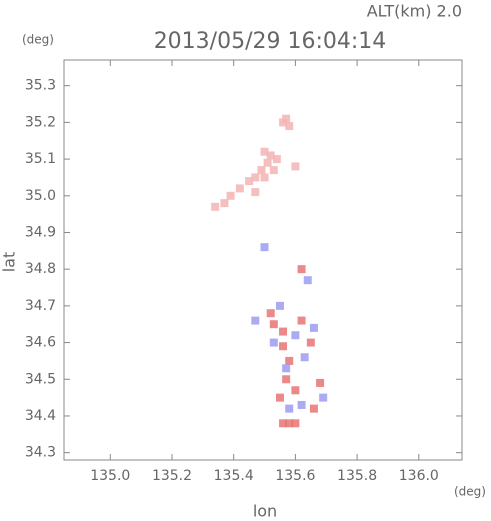 The width and height of the screenshot is (491, 521). I want to click on y-tick-label: 34.8, so click(40, 269).